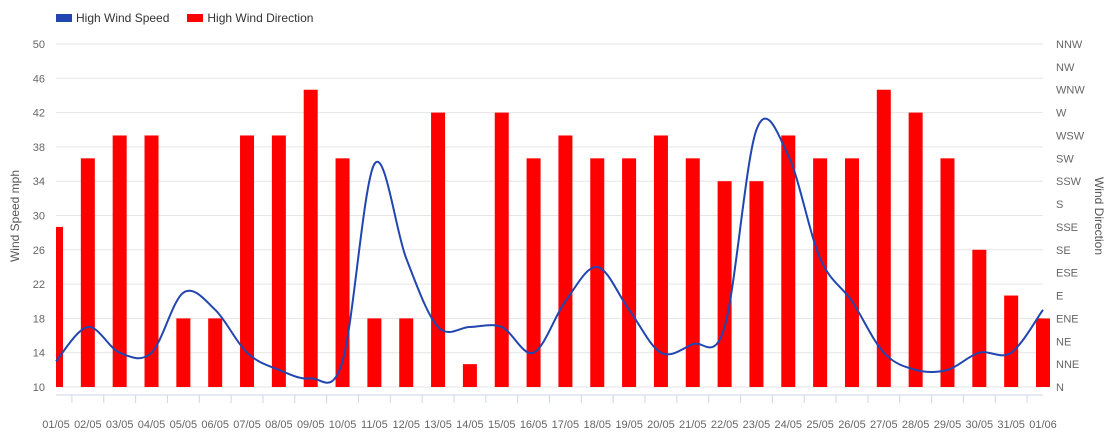 This screenshot has height=433, width=1106. Describe the element at coordinates (195, 18) in the screenshot. I see `legend-swatch-wind-direction` at that location.